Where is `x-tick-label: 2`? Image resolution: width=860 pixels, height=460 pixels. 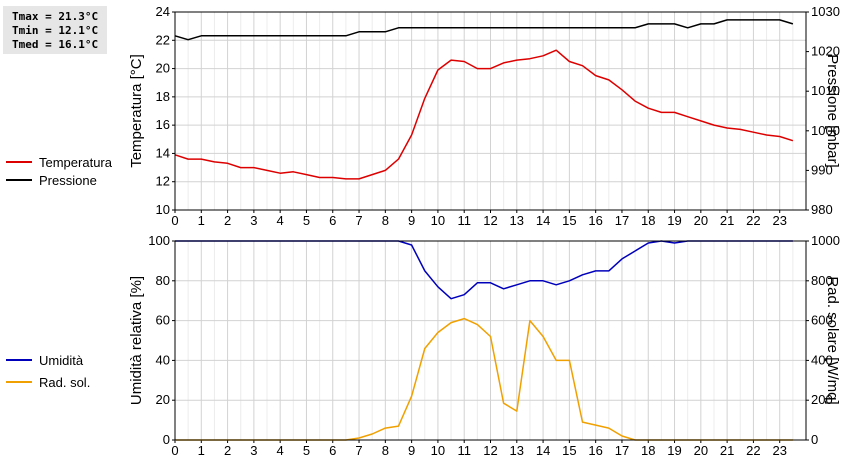
x-tick-label: 2 is located at coordinates (227, 450).